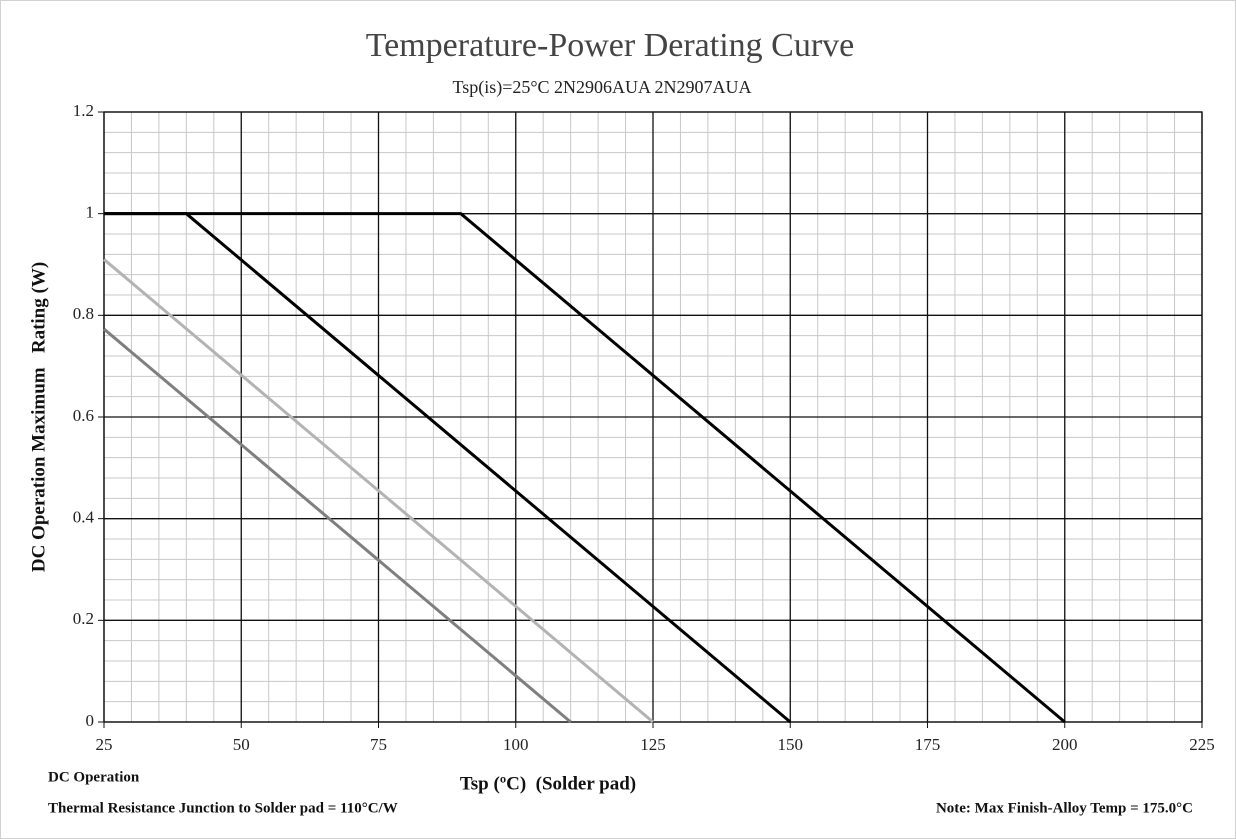 The image size is (1236, 839). What do you see at coordinates (653, 744) in the screenshot?
I see `x-tick-label: 125` at bounding box center [653, 744].